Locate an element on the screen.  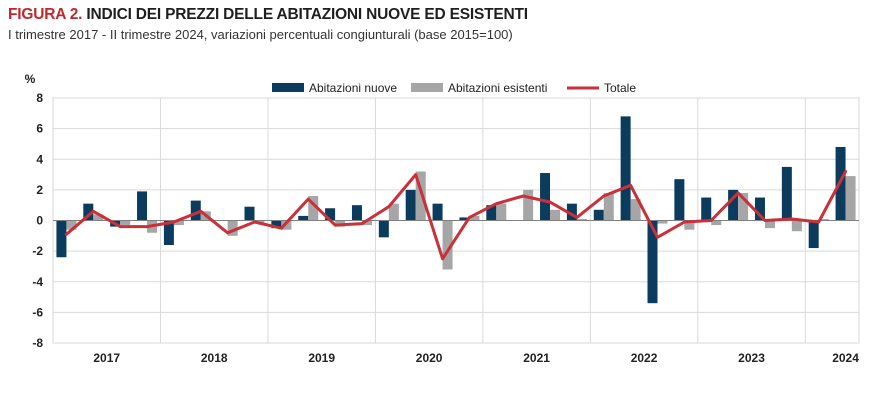
y-tick-label: 4 is located at coordinates (39, 159).